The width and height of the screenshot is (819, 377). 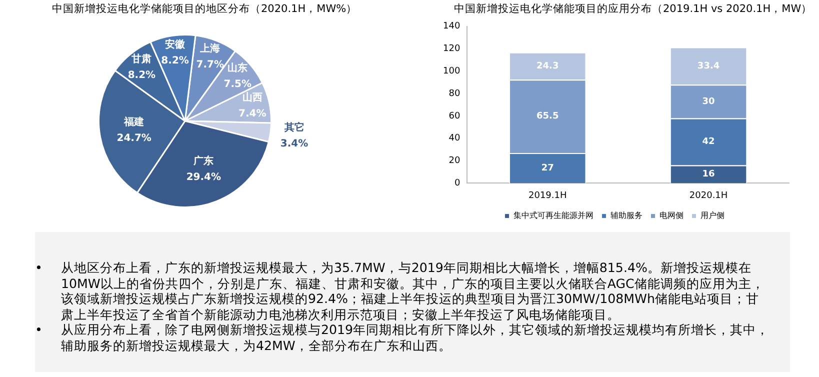 What do you see at coordinates (547, 66) in the screenshot?
I see `data-label: 24.3` at bounding box center [547, 66].